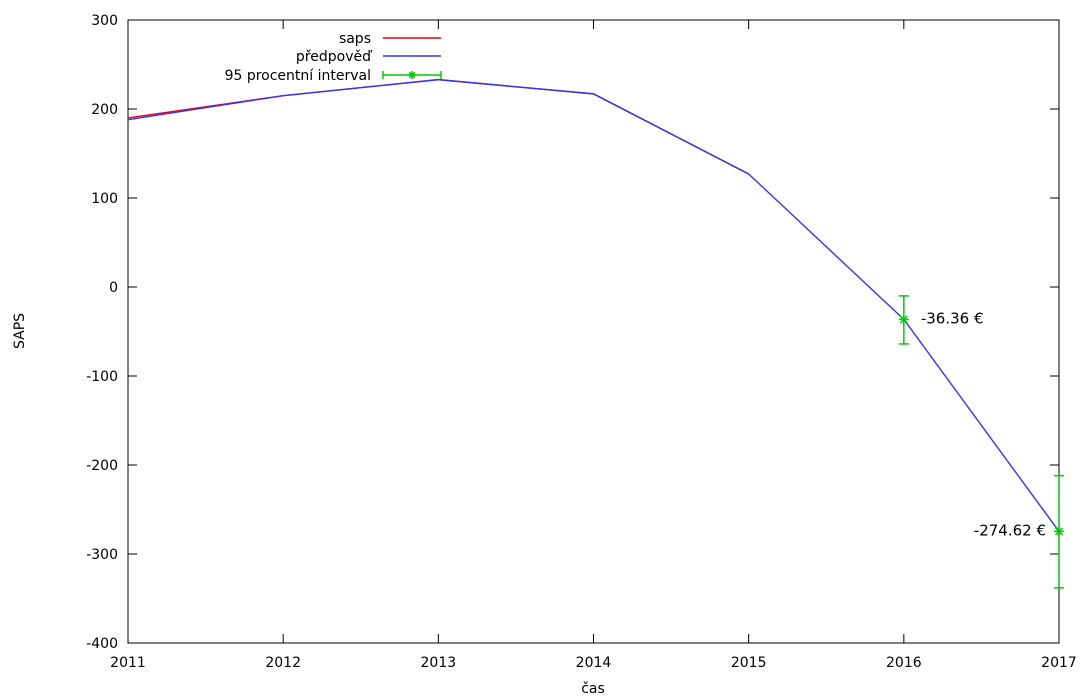 This screenshot has width=1084, height=699. I want to click on data-label: -274.62 €, so click(1010, 530).